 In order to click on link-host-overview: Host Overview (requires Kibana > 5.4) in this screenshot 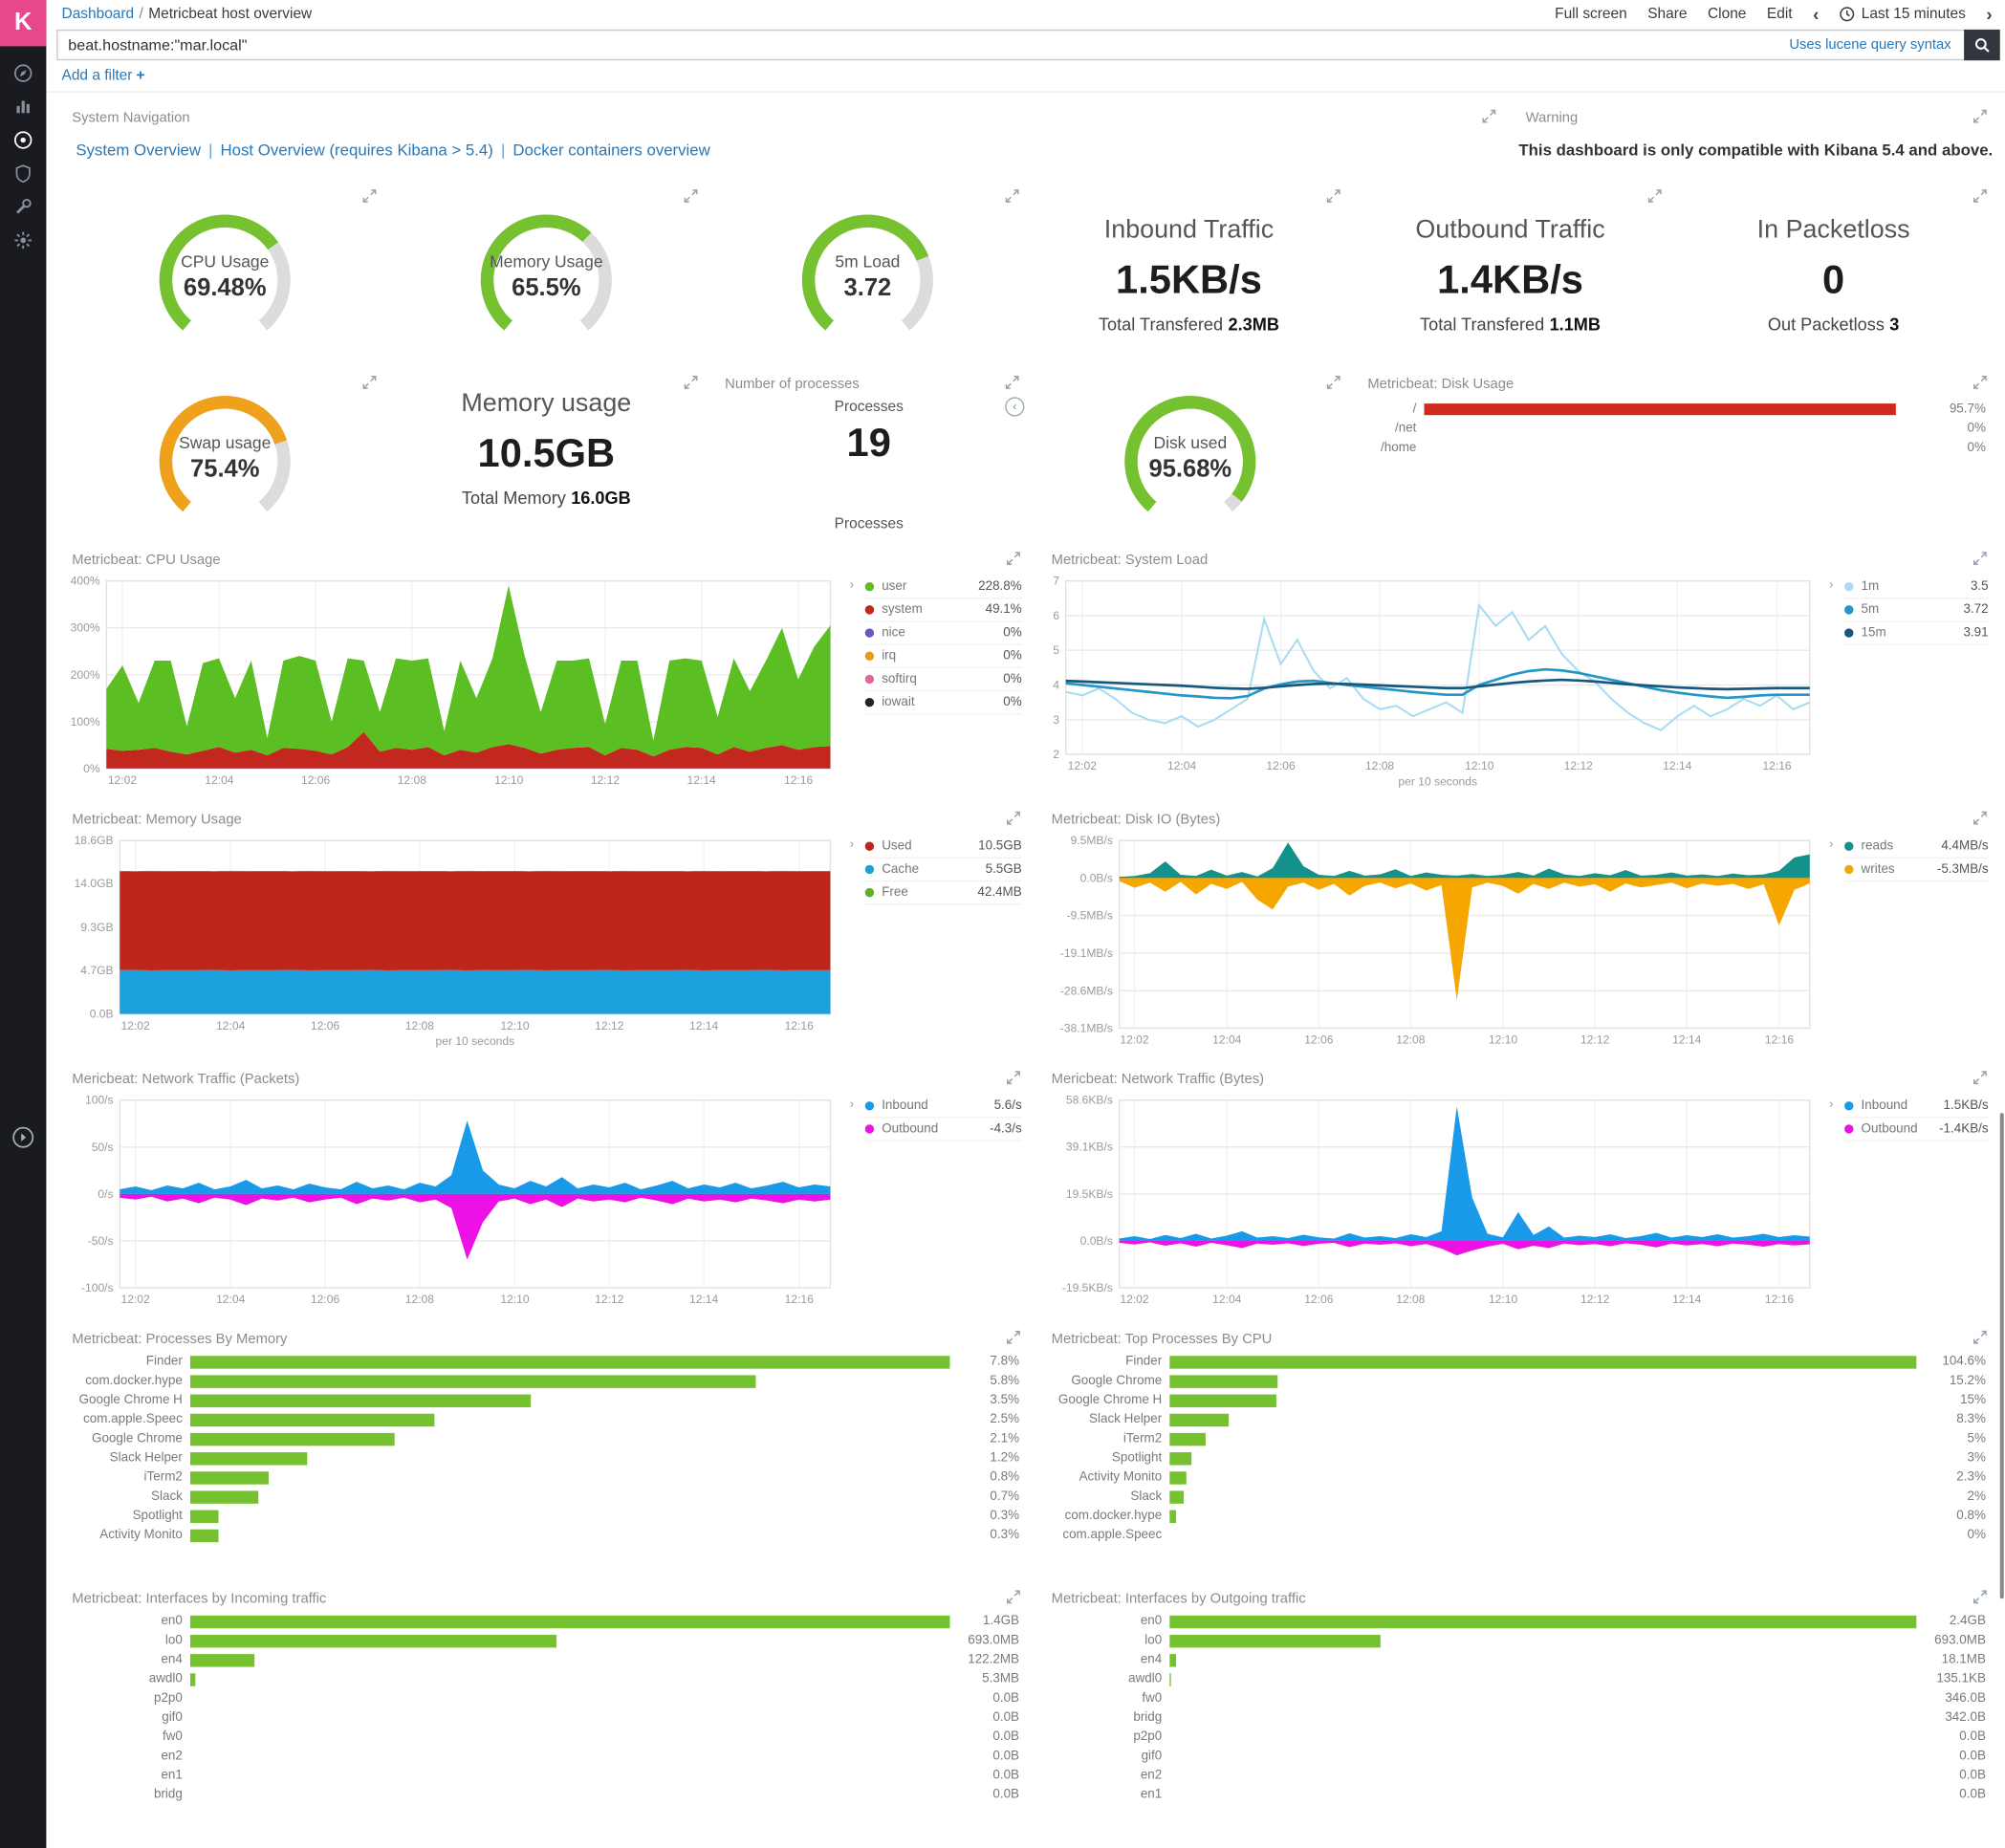, I will do `click(356, 151)`.